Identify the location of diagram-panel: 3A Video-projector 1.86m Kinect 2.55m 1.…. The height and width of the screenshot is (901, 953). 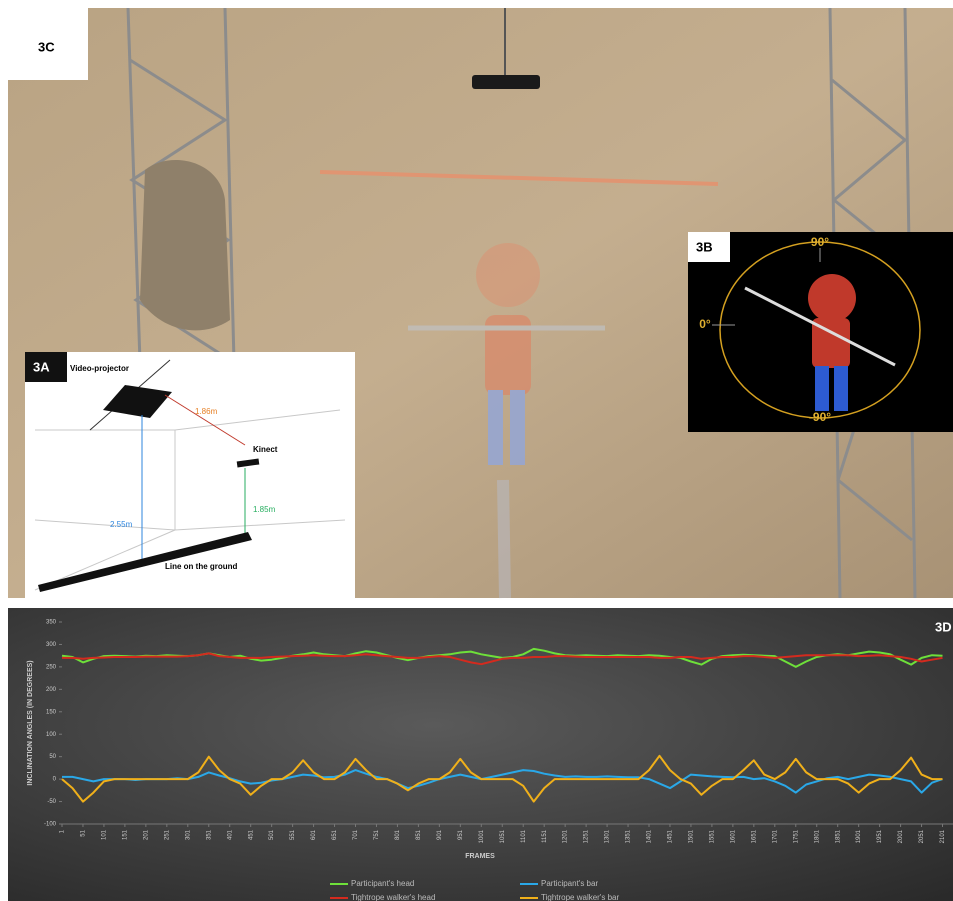
(190, 475).